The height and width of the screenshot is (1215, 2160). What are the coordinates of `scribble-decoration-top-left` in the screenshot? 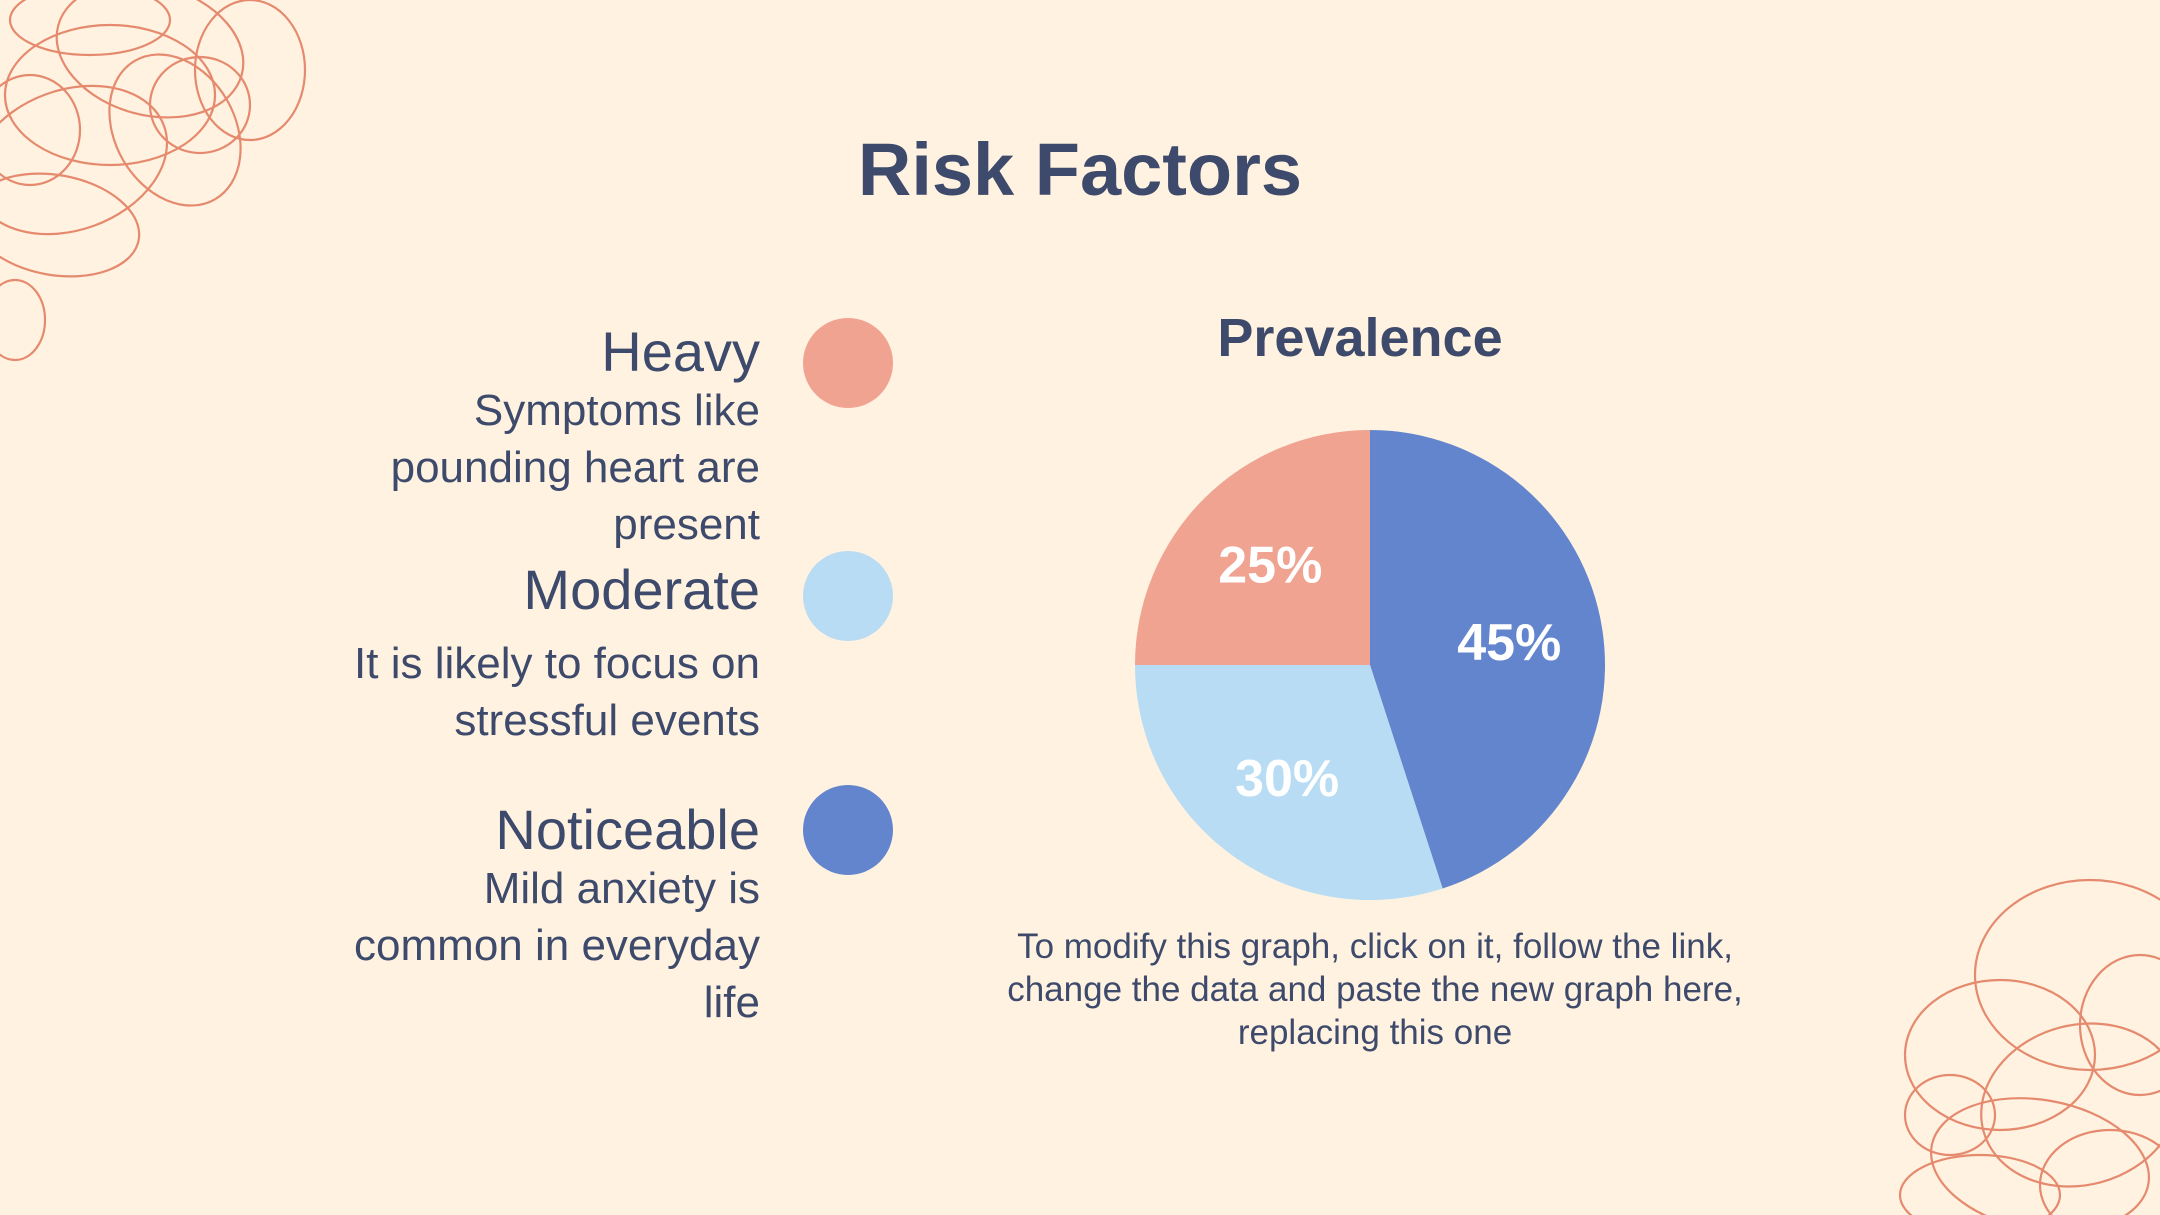 It's located at (153, 181).